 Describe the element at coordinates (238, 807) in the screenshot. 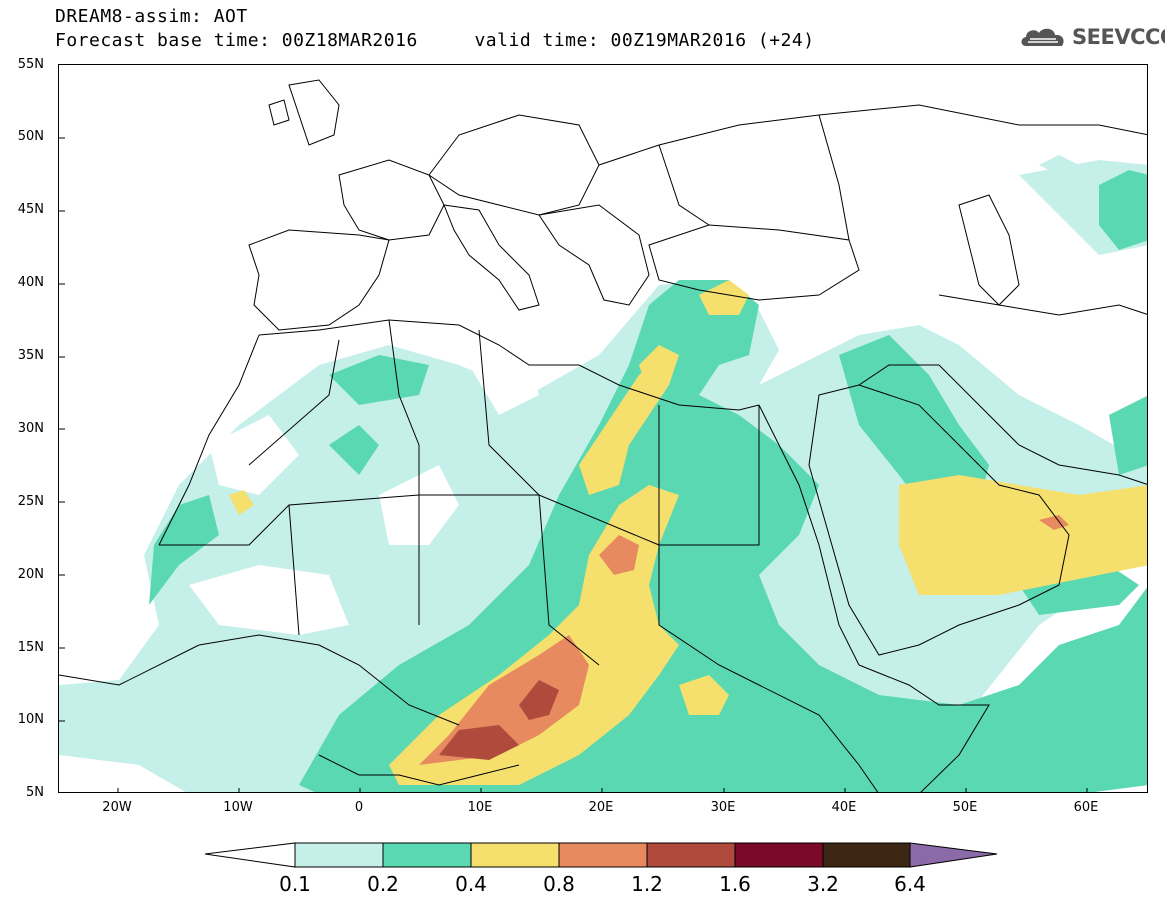

I see `lon-label-10w: 10W` at that location.